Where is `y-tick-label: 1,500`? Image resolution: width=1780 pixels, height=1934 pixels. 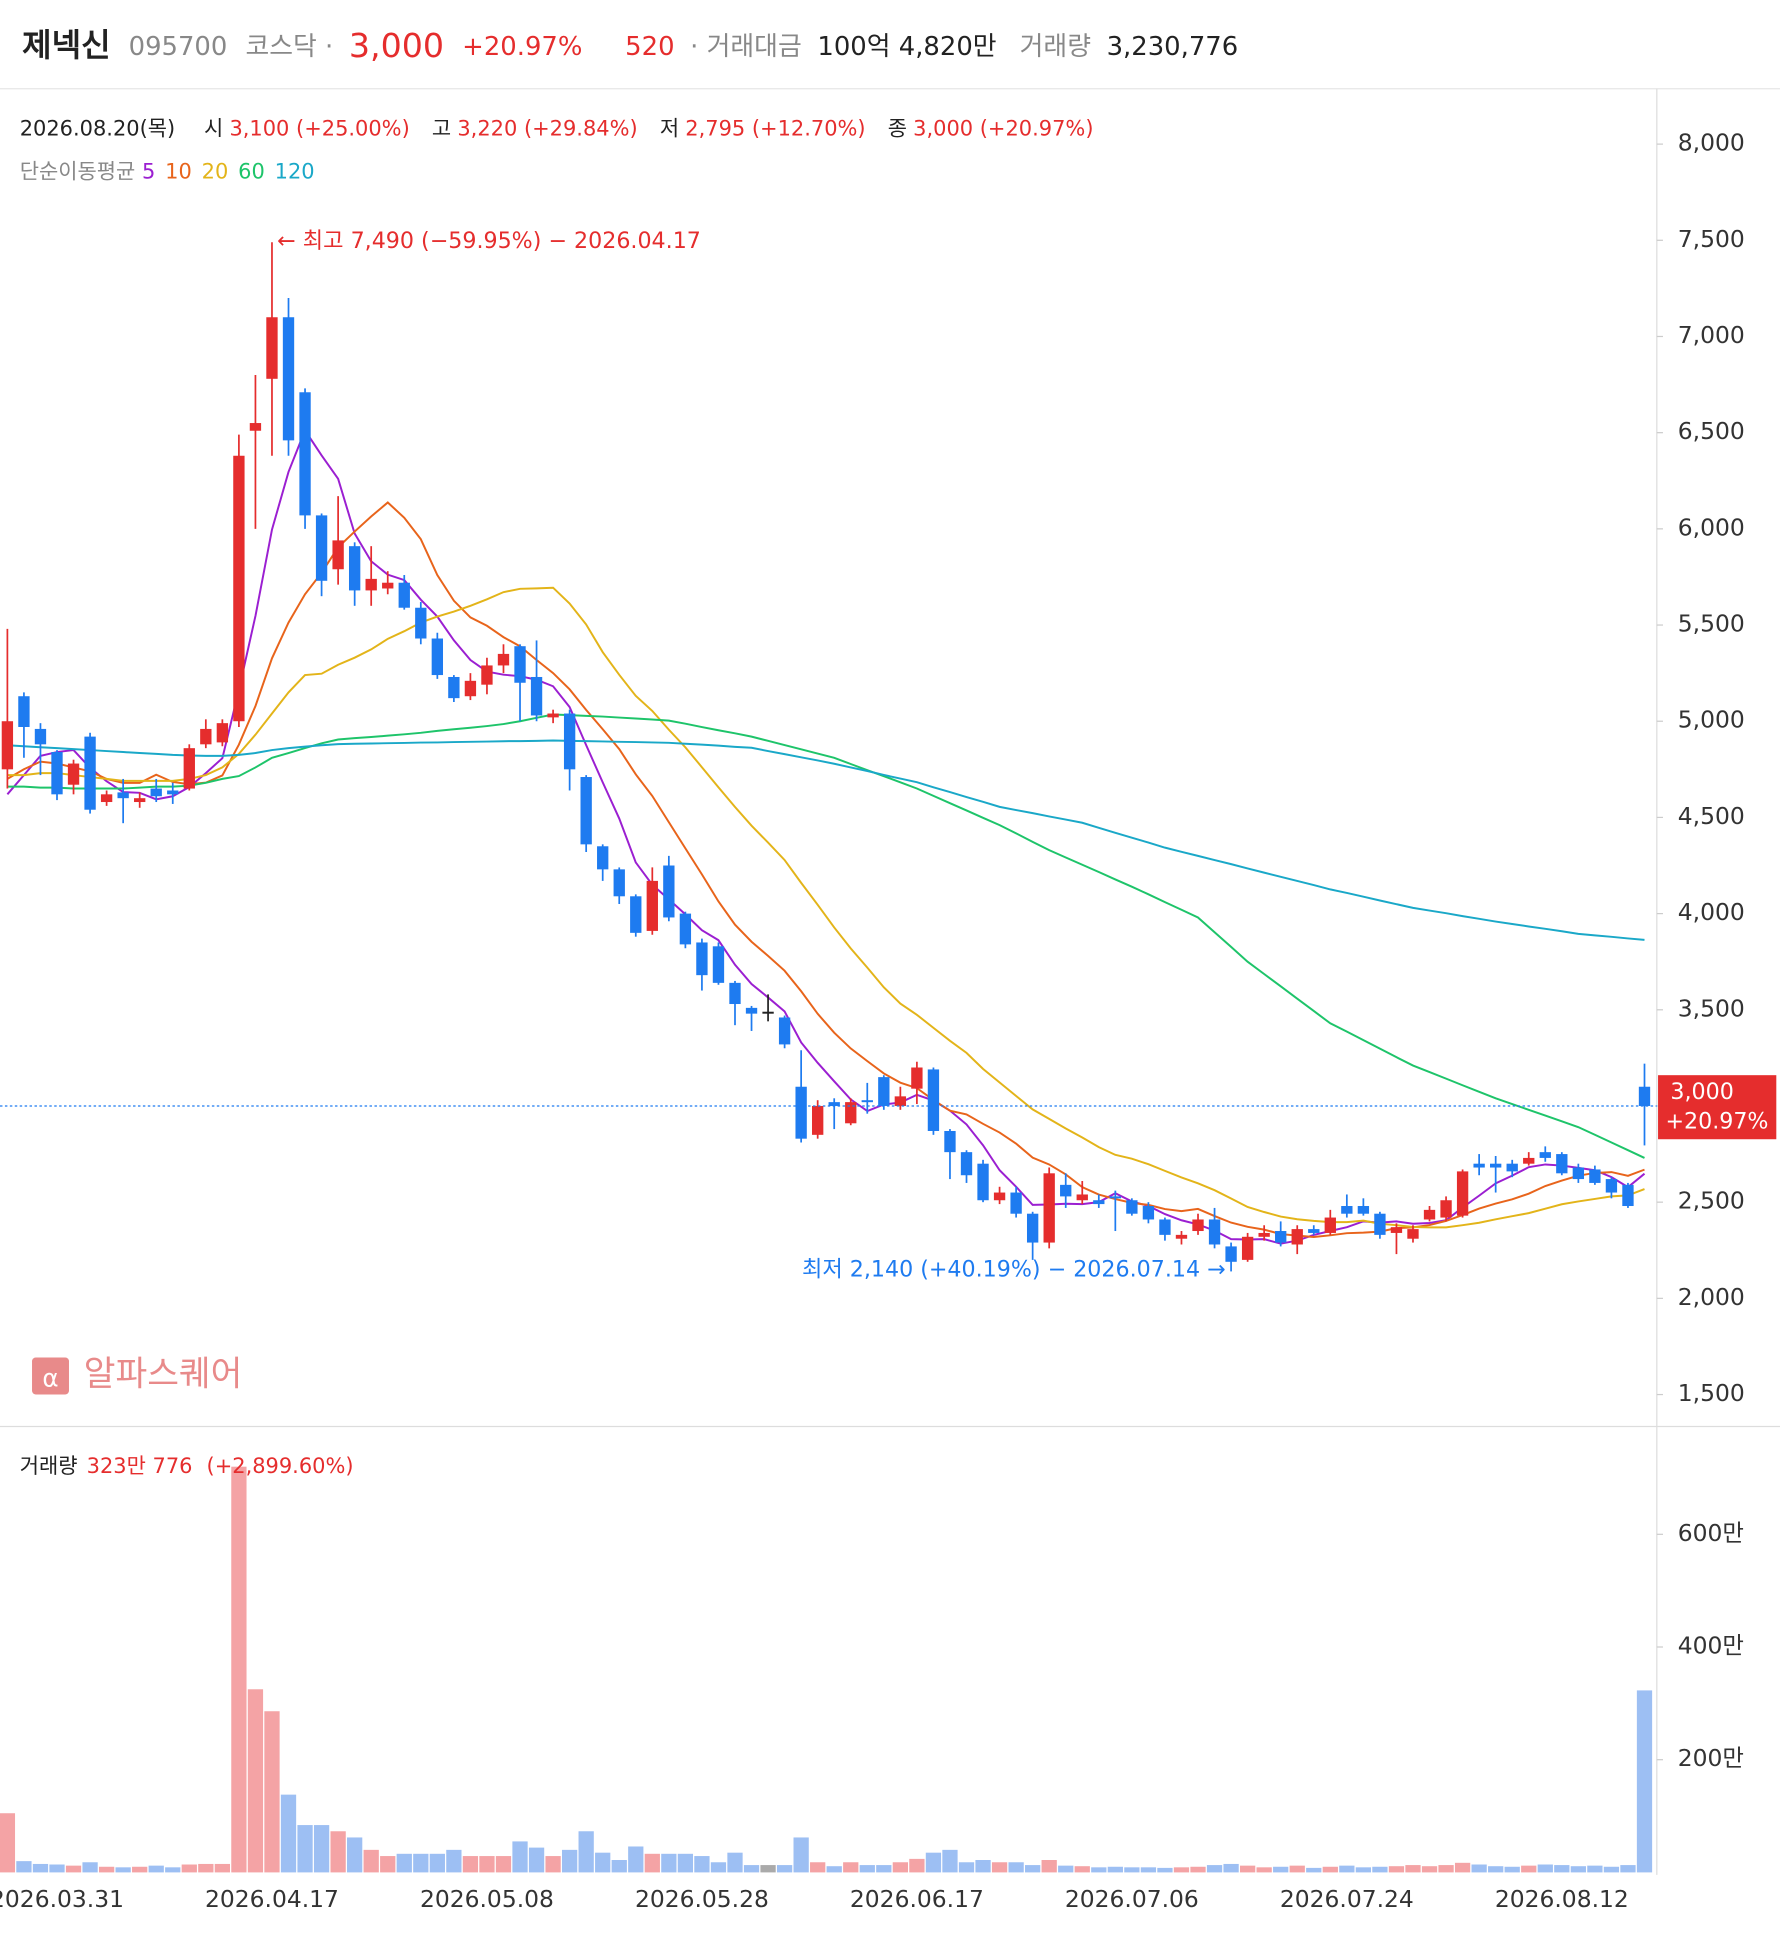
y-tick-label: 1,500 is located at coordinates (1711, 1393).